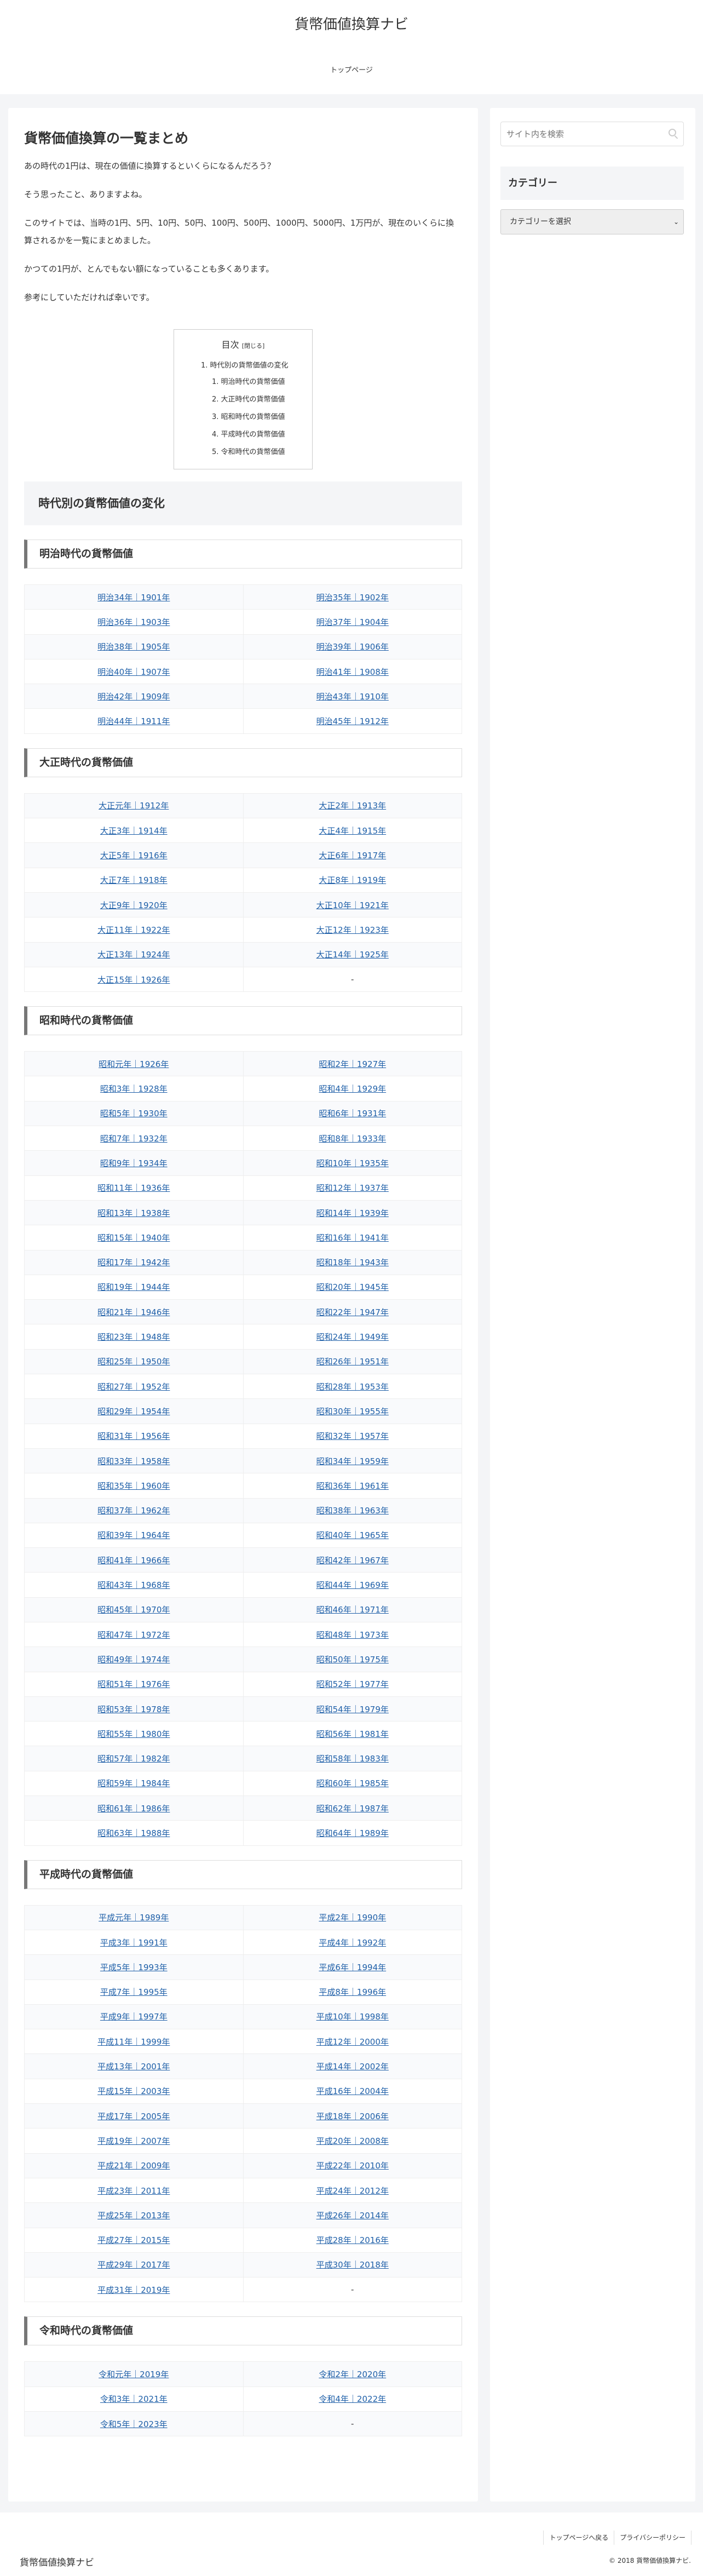  What do you see at coordinates (133, 1635) in the screenshot?
I see `year-link: 昭和47年｜1972年` at bounding box center [133, 1635].